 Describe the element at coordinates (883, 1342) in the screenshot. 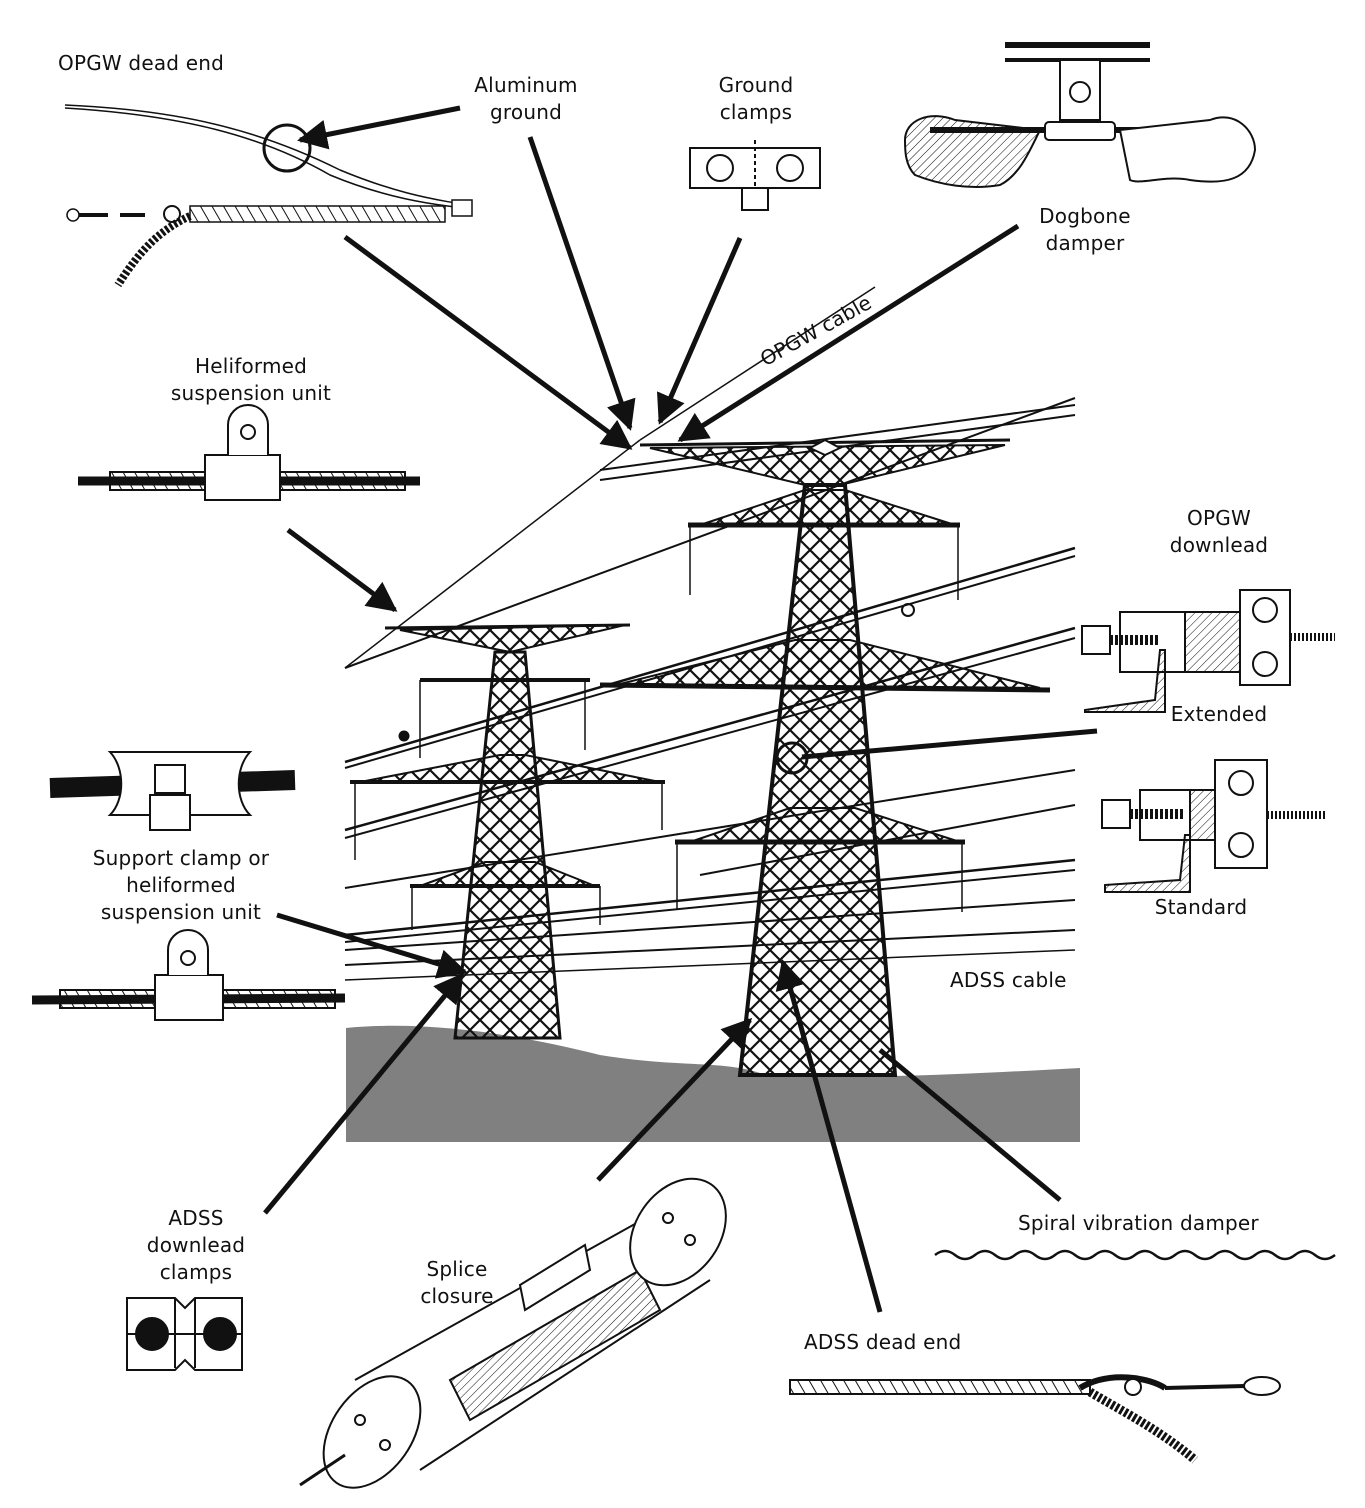

I see `label-adss-dead-end: ADSS dead end` at that location.